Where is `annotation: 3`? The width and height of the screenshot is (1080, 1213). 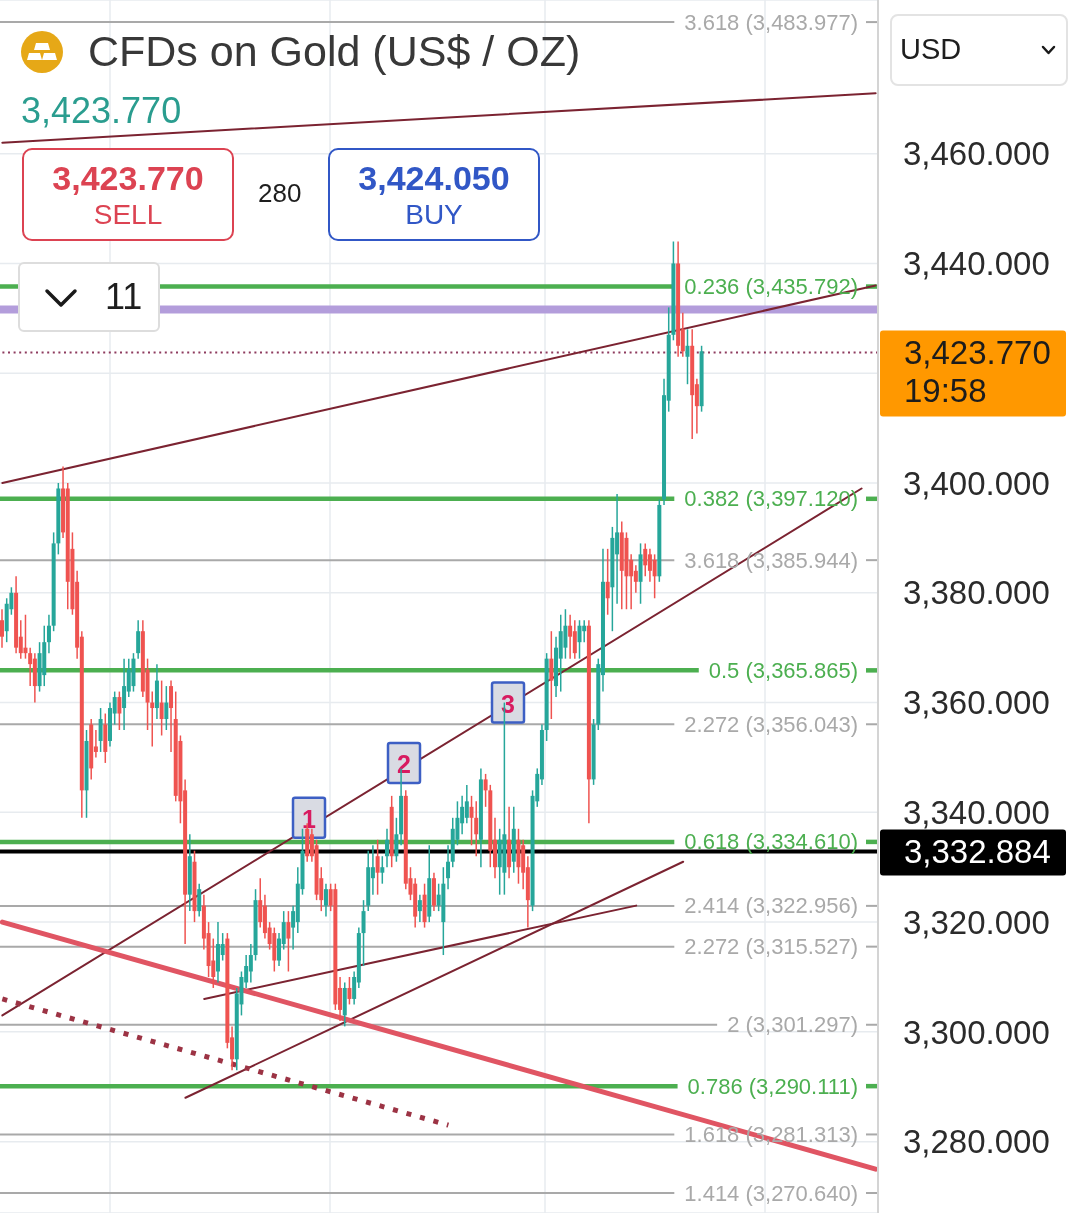 annotation: 3 is located at coordinates (508, 703).